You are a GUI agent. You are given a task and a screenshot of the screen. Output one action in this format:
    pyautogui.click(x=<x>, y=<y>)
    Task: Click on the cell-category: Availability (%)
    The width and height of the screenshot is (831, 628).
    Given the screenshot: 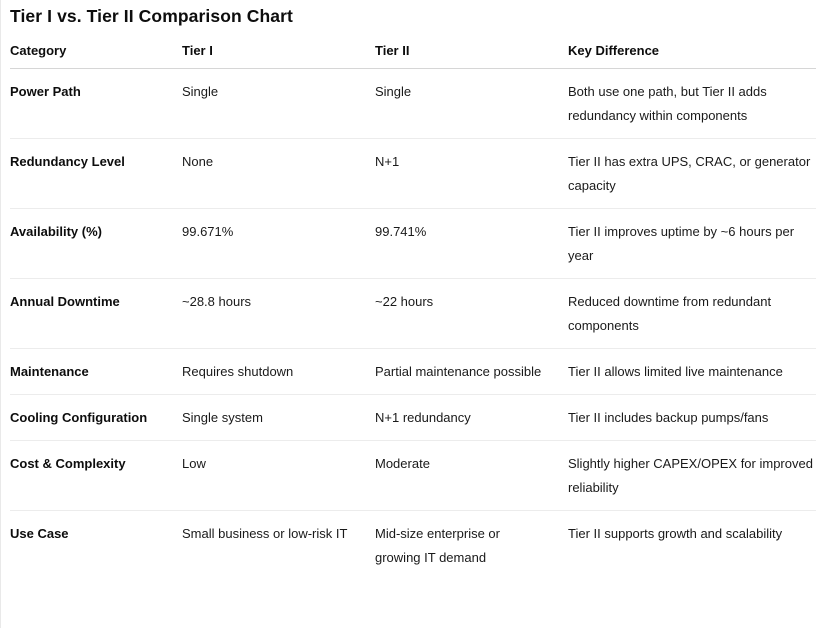 What is the action you would take?
    pyautogui.click(x=96, y=243)
    